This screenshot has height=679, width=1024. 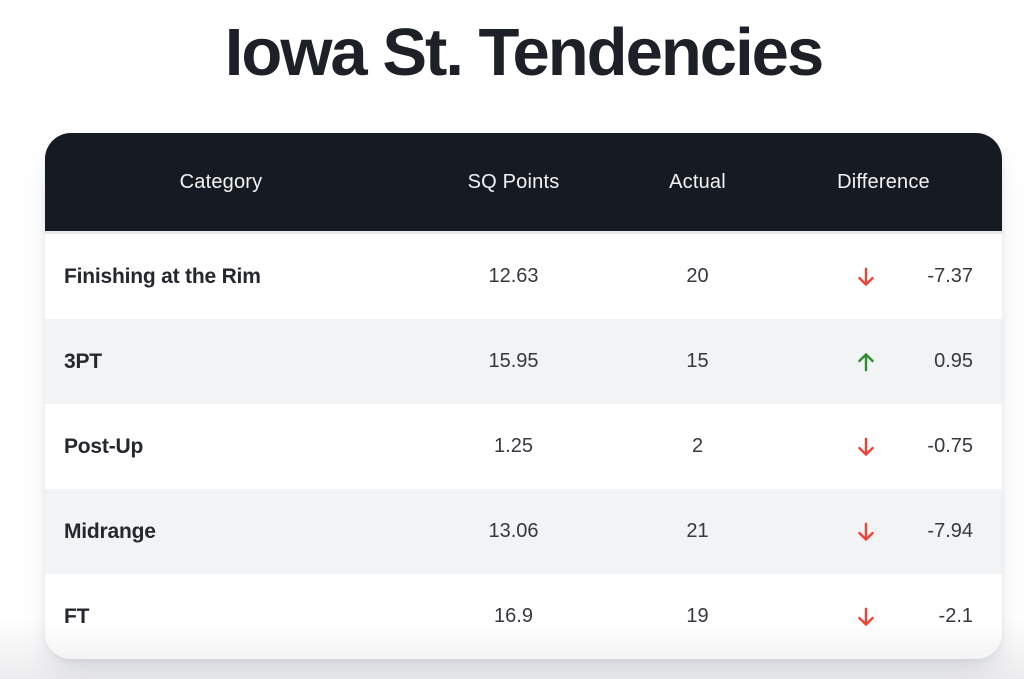 What do you see at coordinates (524, 52) in the screenshot?
I see `page-title: Iowa St. Tendencies` at bounding box center [524, 52].